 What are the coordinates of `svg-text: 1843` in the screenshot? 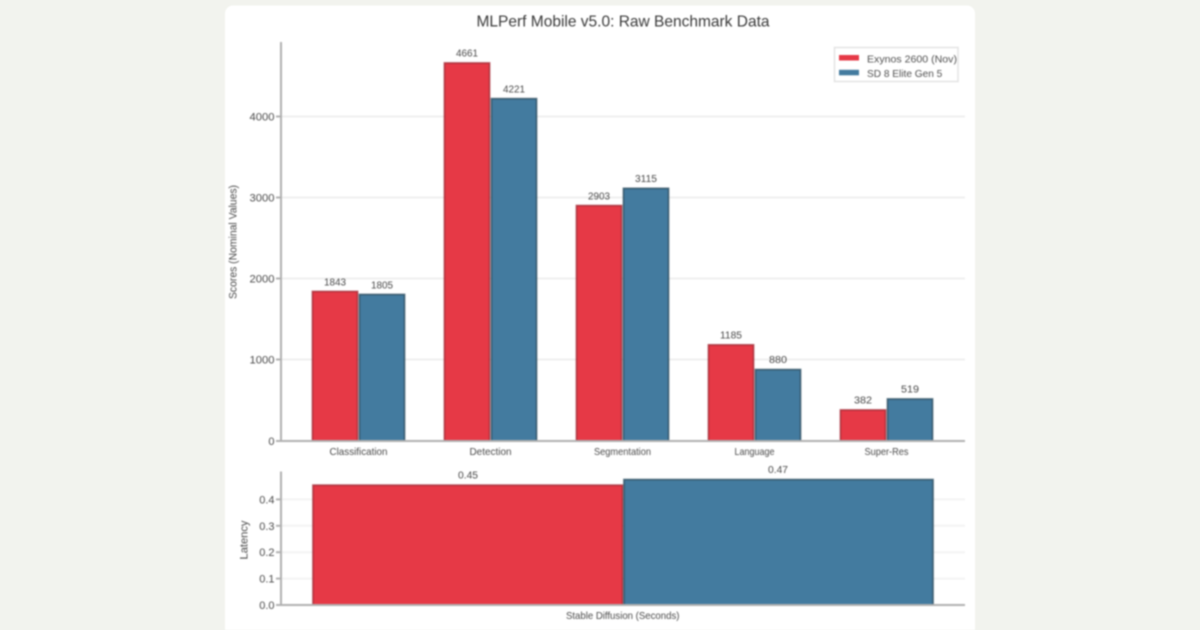 It's located at (335, 282).